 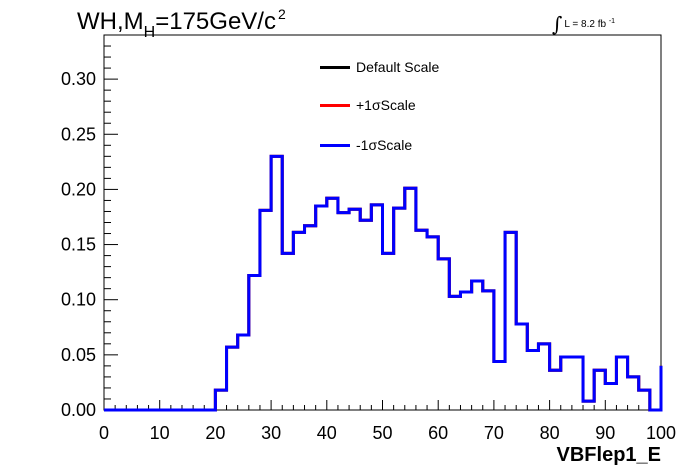 I want to click on x-tick-label: 20, so click(x=215, y=433).